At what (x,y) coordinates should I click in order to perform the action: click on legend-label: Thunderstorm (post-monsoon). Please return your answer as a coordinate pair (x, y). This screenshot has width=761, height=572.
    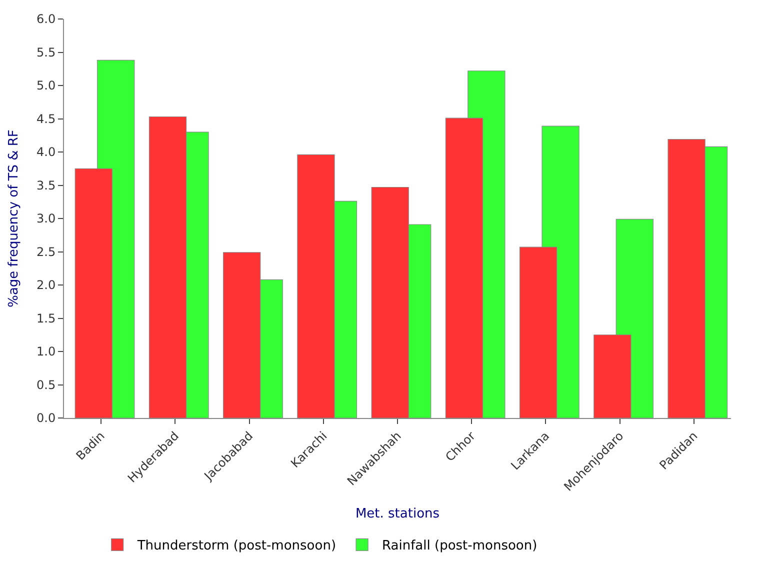
    Looking at the image, I should click on (236, 546).